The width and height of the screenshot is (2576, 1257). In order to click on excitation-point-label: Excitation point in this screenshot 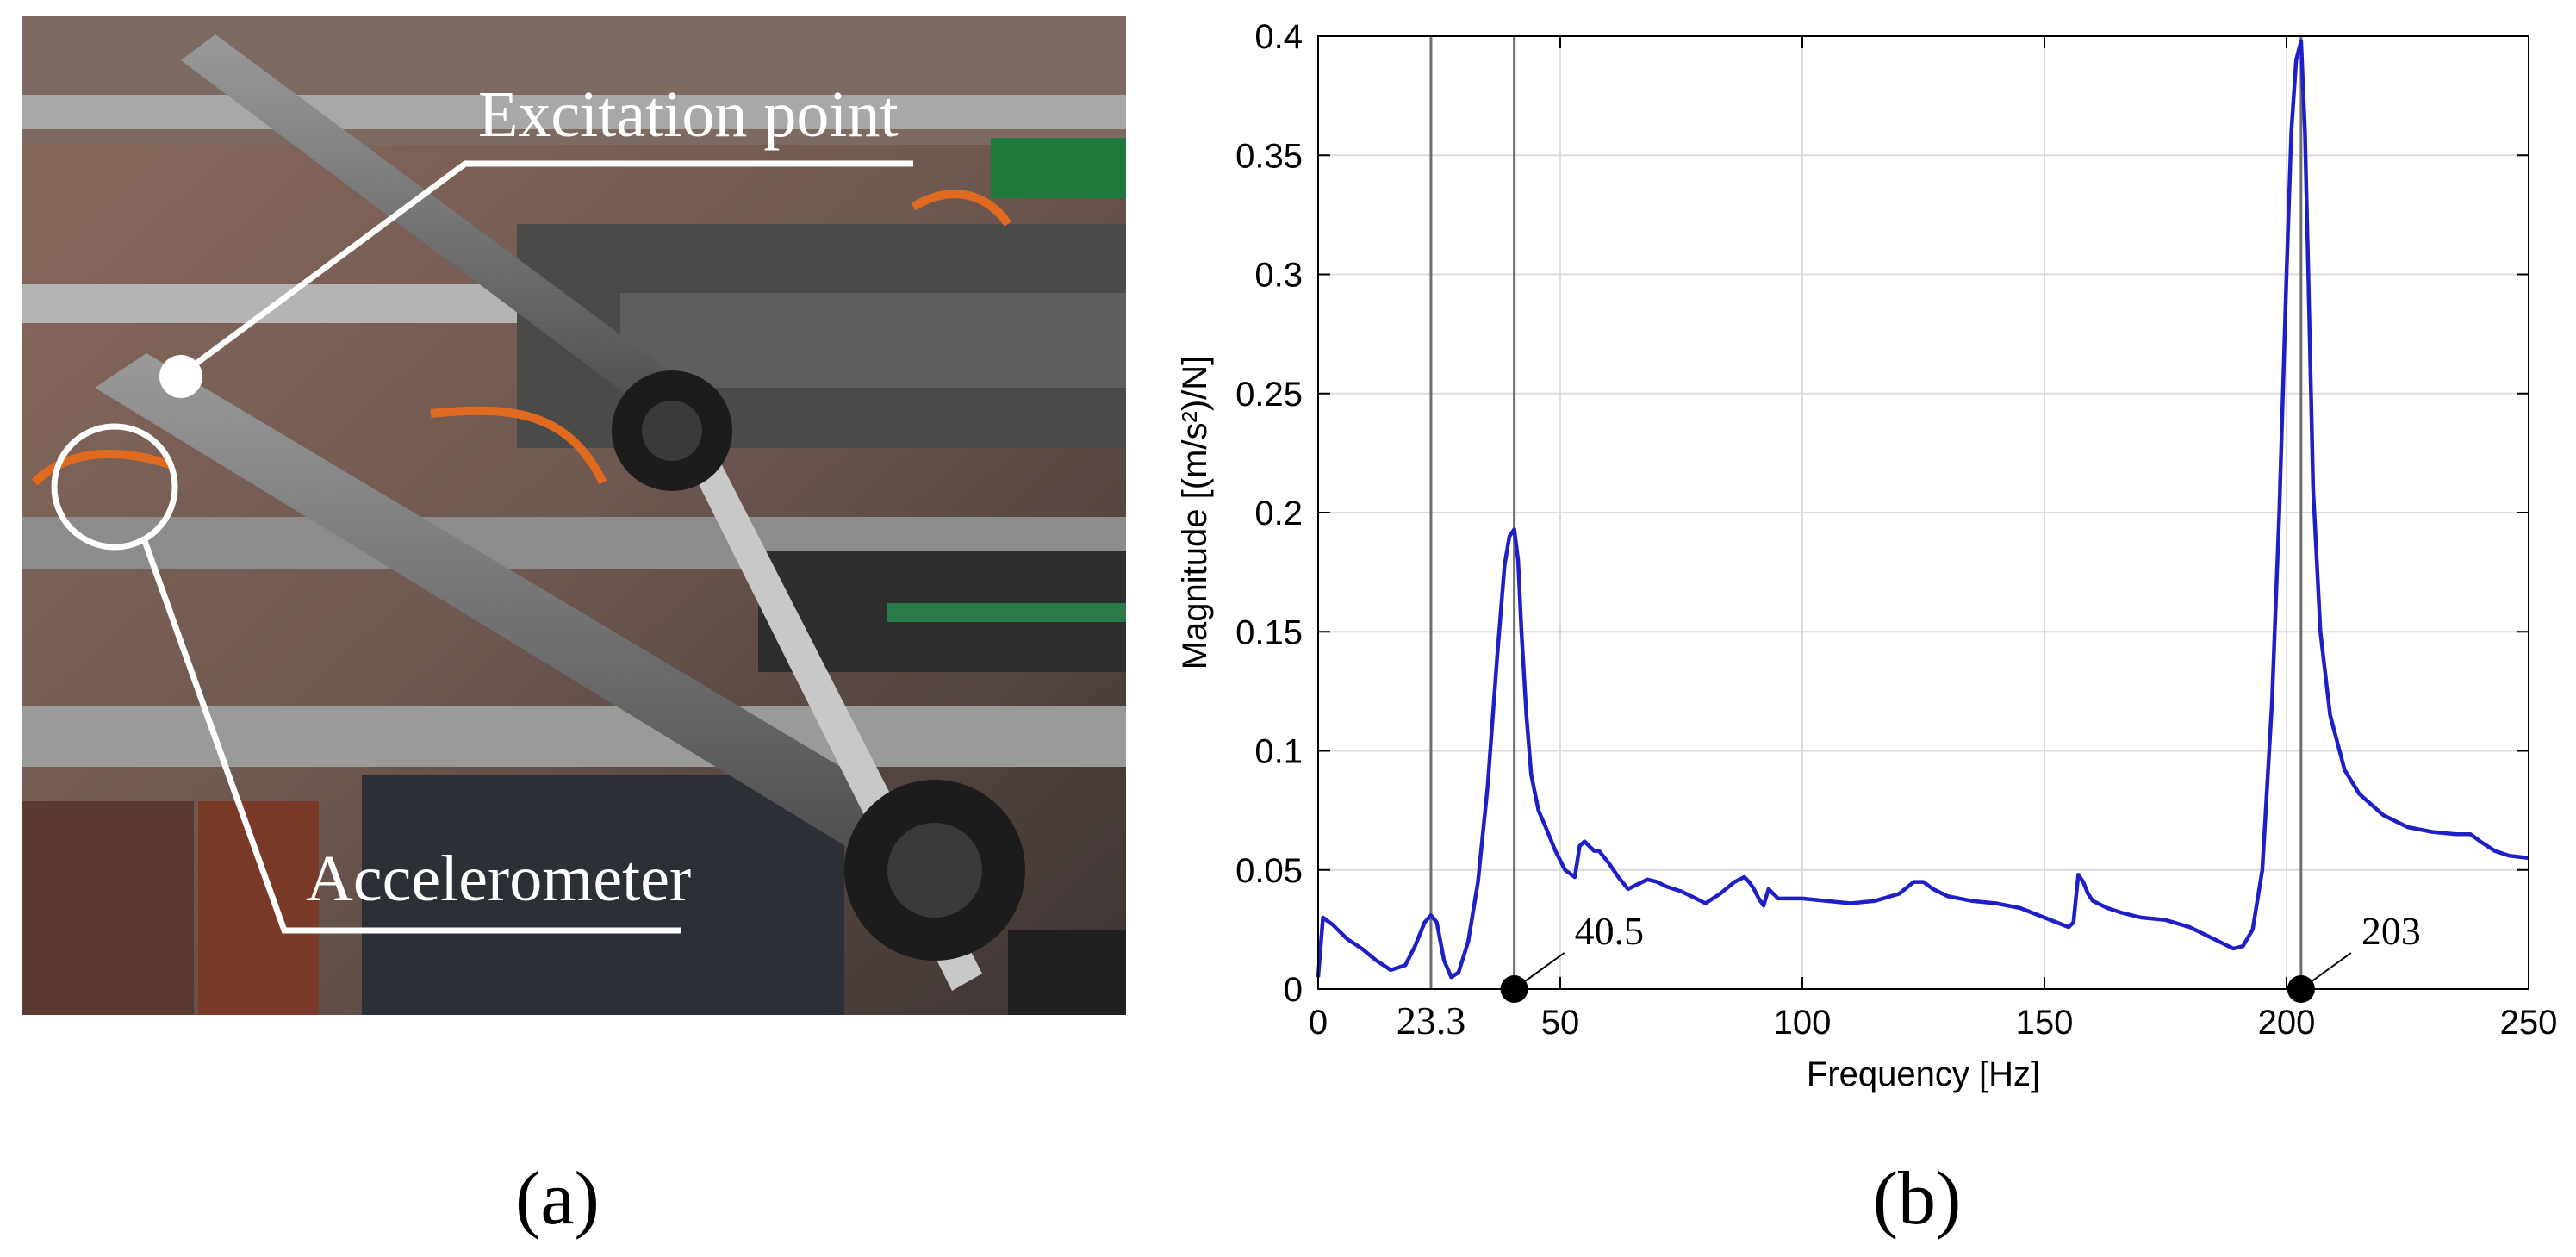, I will do `click(689, 115)`.